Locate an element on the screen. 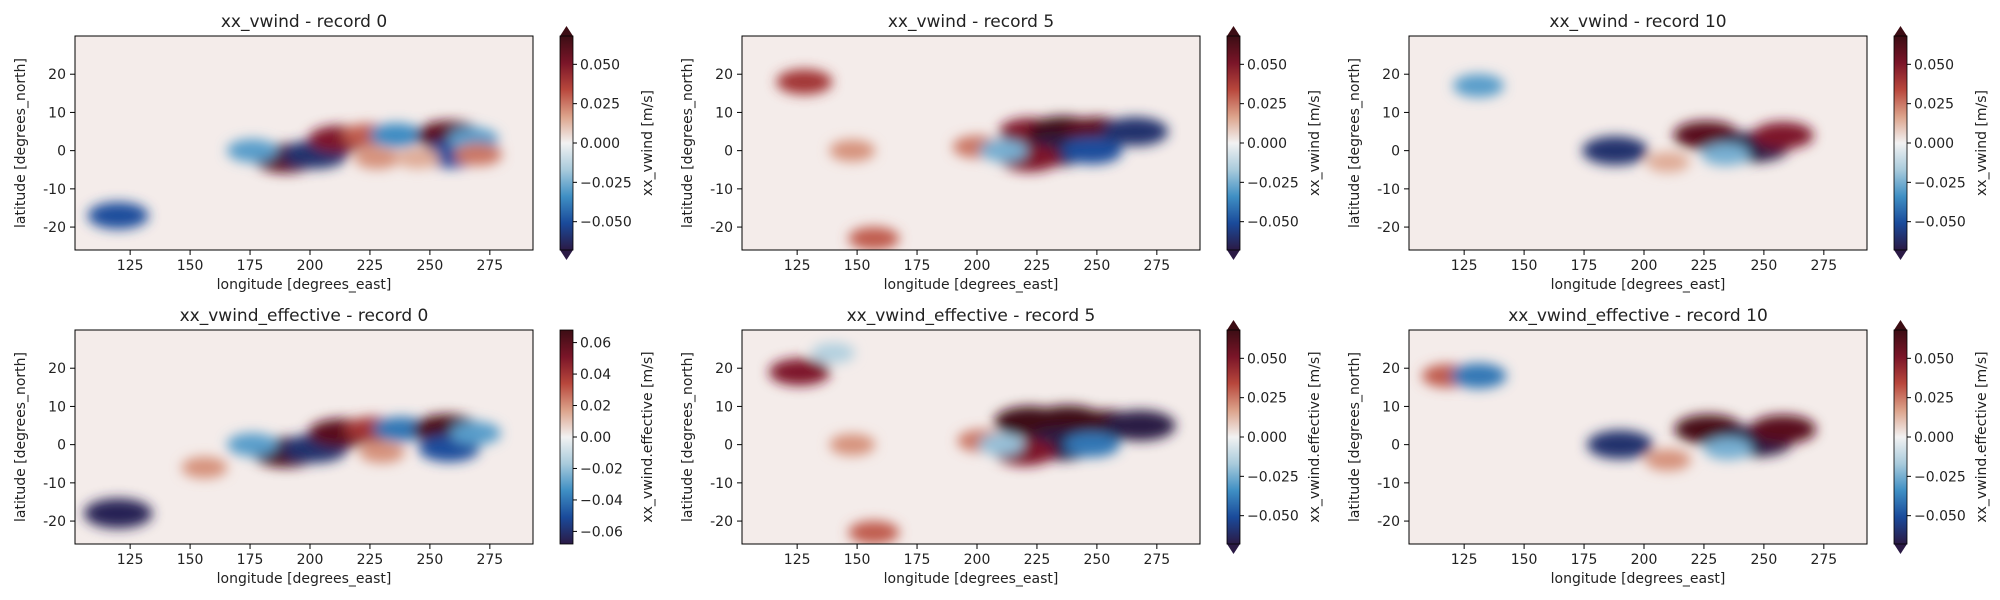  colorbar-tick-label: 0.00 is located at coordinates (595, 438).